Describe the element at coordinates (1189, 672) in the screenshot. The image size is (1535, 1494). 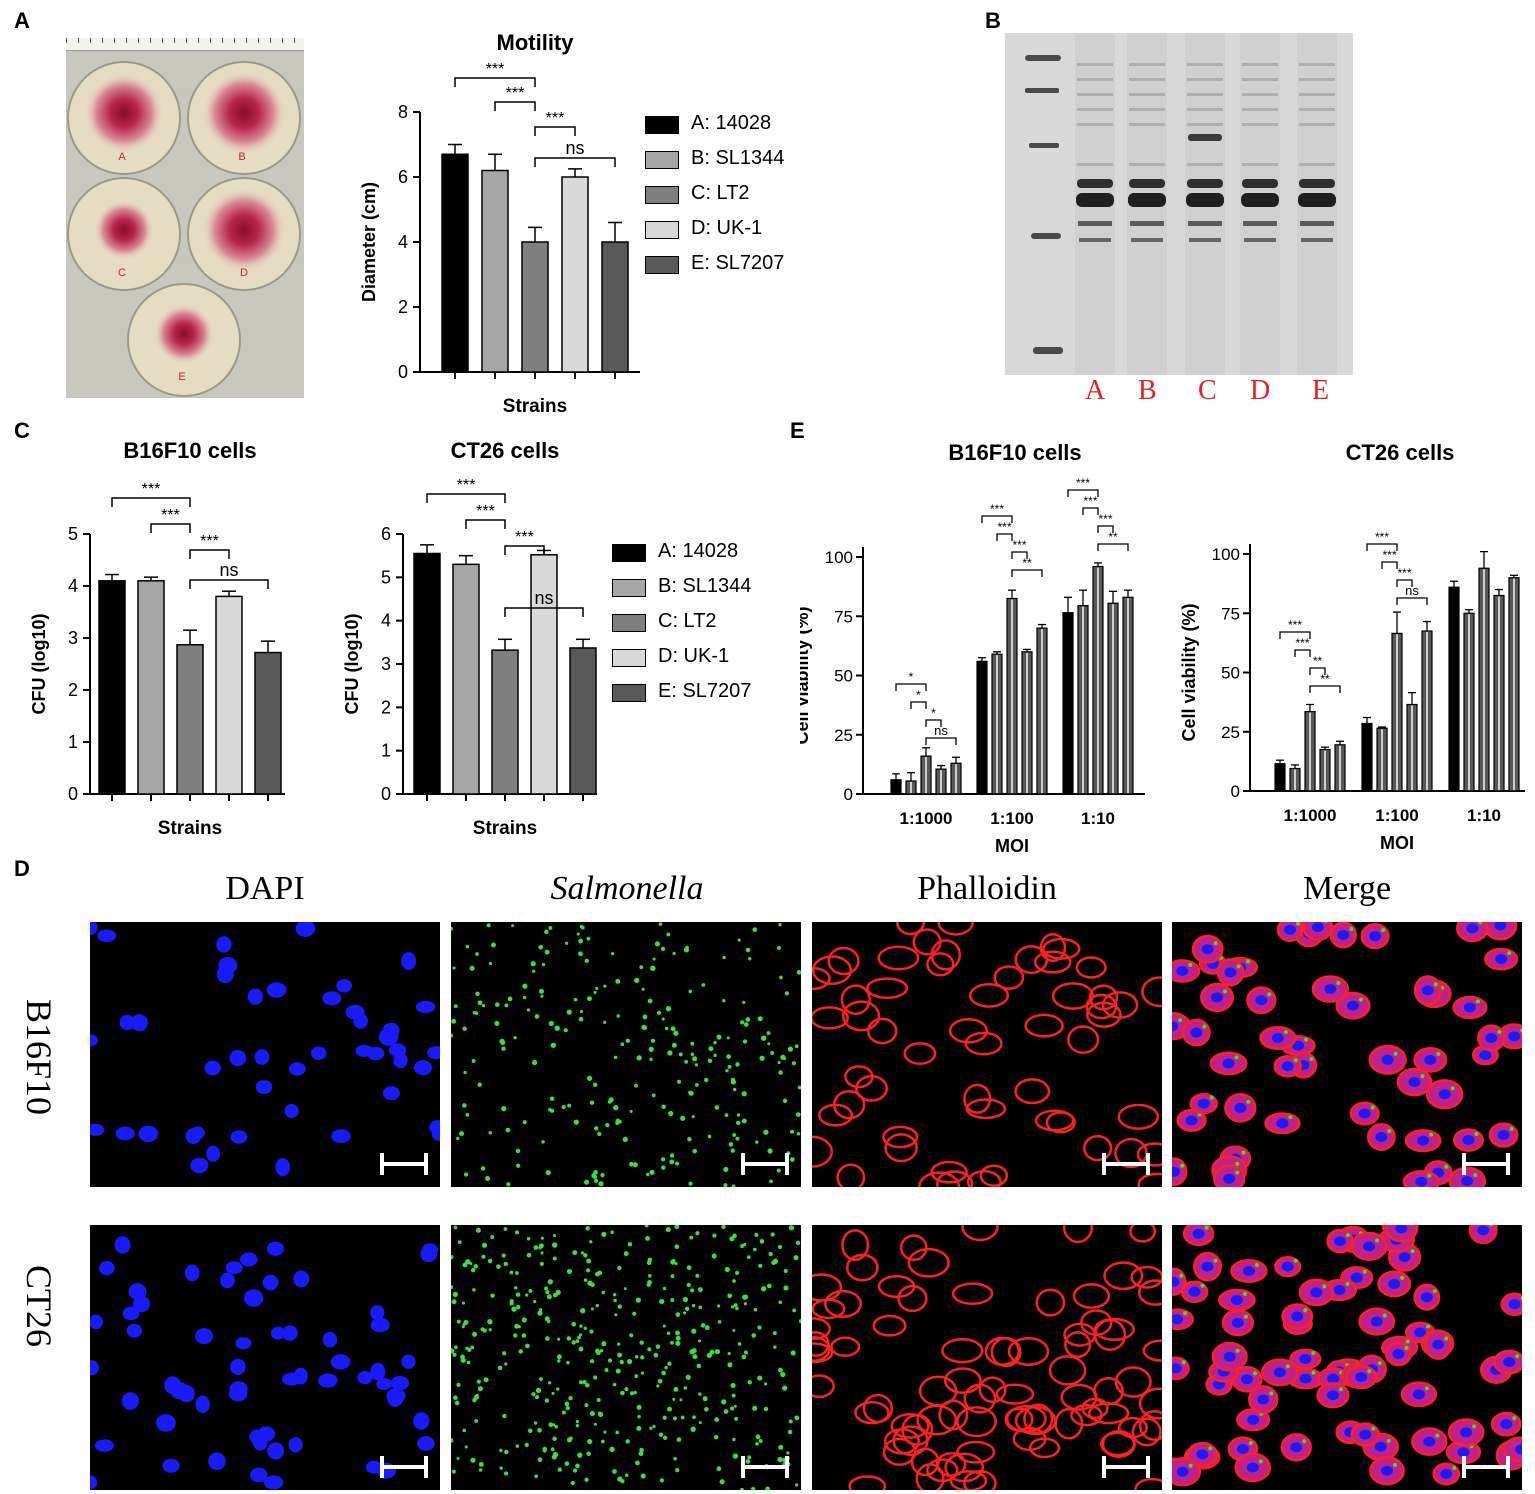
I see `y-axis-label: Cell viability (%)` at that location.